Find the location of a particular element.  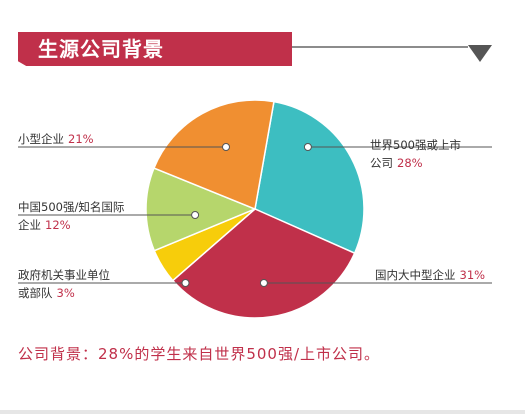

label-text-line: 公司 is located at coordinates (381, 163).